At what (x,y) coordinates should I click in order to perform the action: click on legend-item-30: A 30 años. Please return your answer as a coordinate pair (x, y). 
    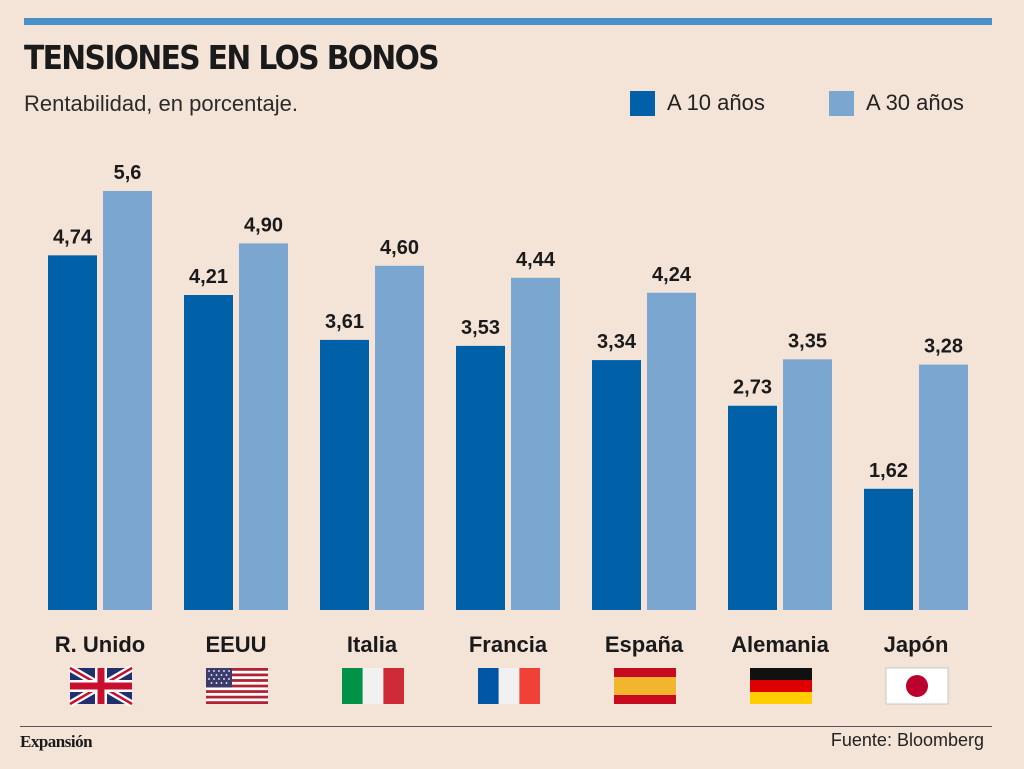
    Looking at the image, I should click on (896, 103).